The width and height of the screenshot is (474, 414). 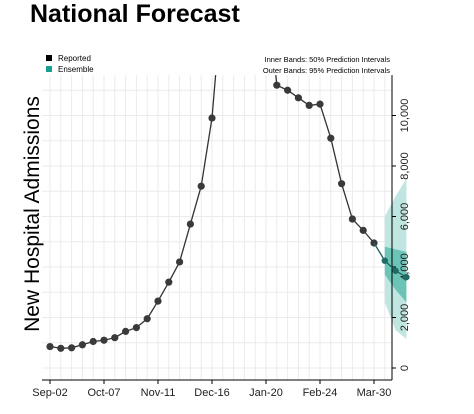 What do you see at coordinates (405, 217) in the screenshot?
I see `y-tick-label: 6,000` at bounding box center [405, 217].